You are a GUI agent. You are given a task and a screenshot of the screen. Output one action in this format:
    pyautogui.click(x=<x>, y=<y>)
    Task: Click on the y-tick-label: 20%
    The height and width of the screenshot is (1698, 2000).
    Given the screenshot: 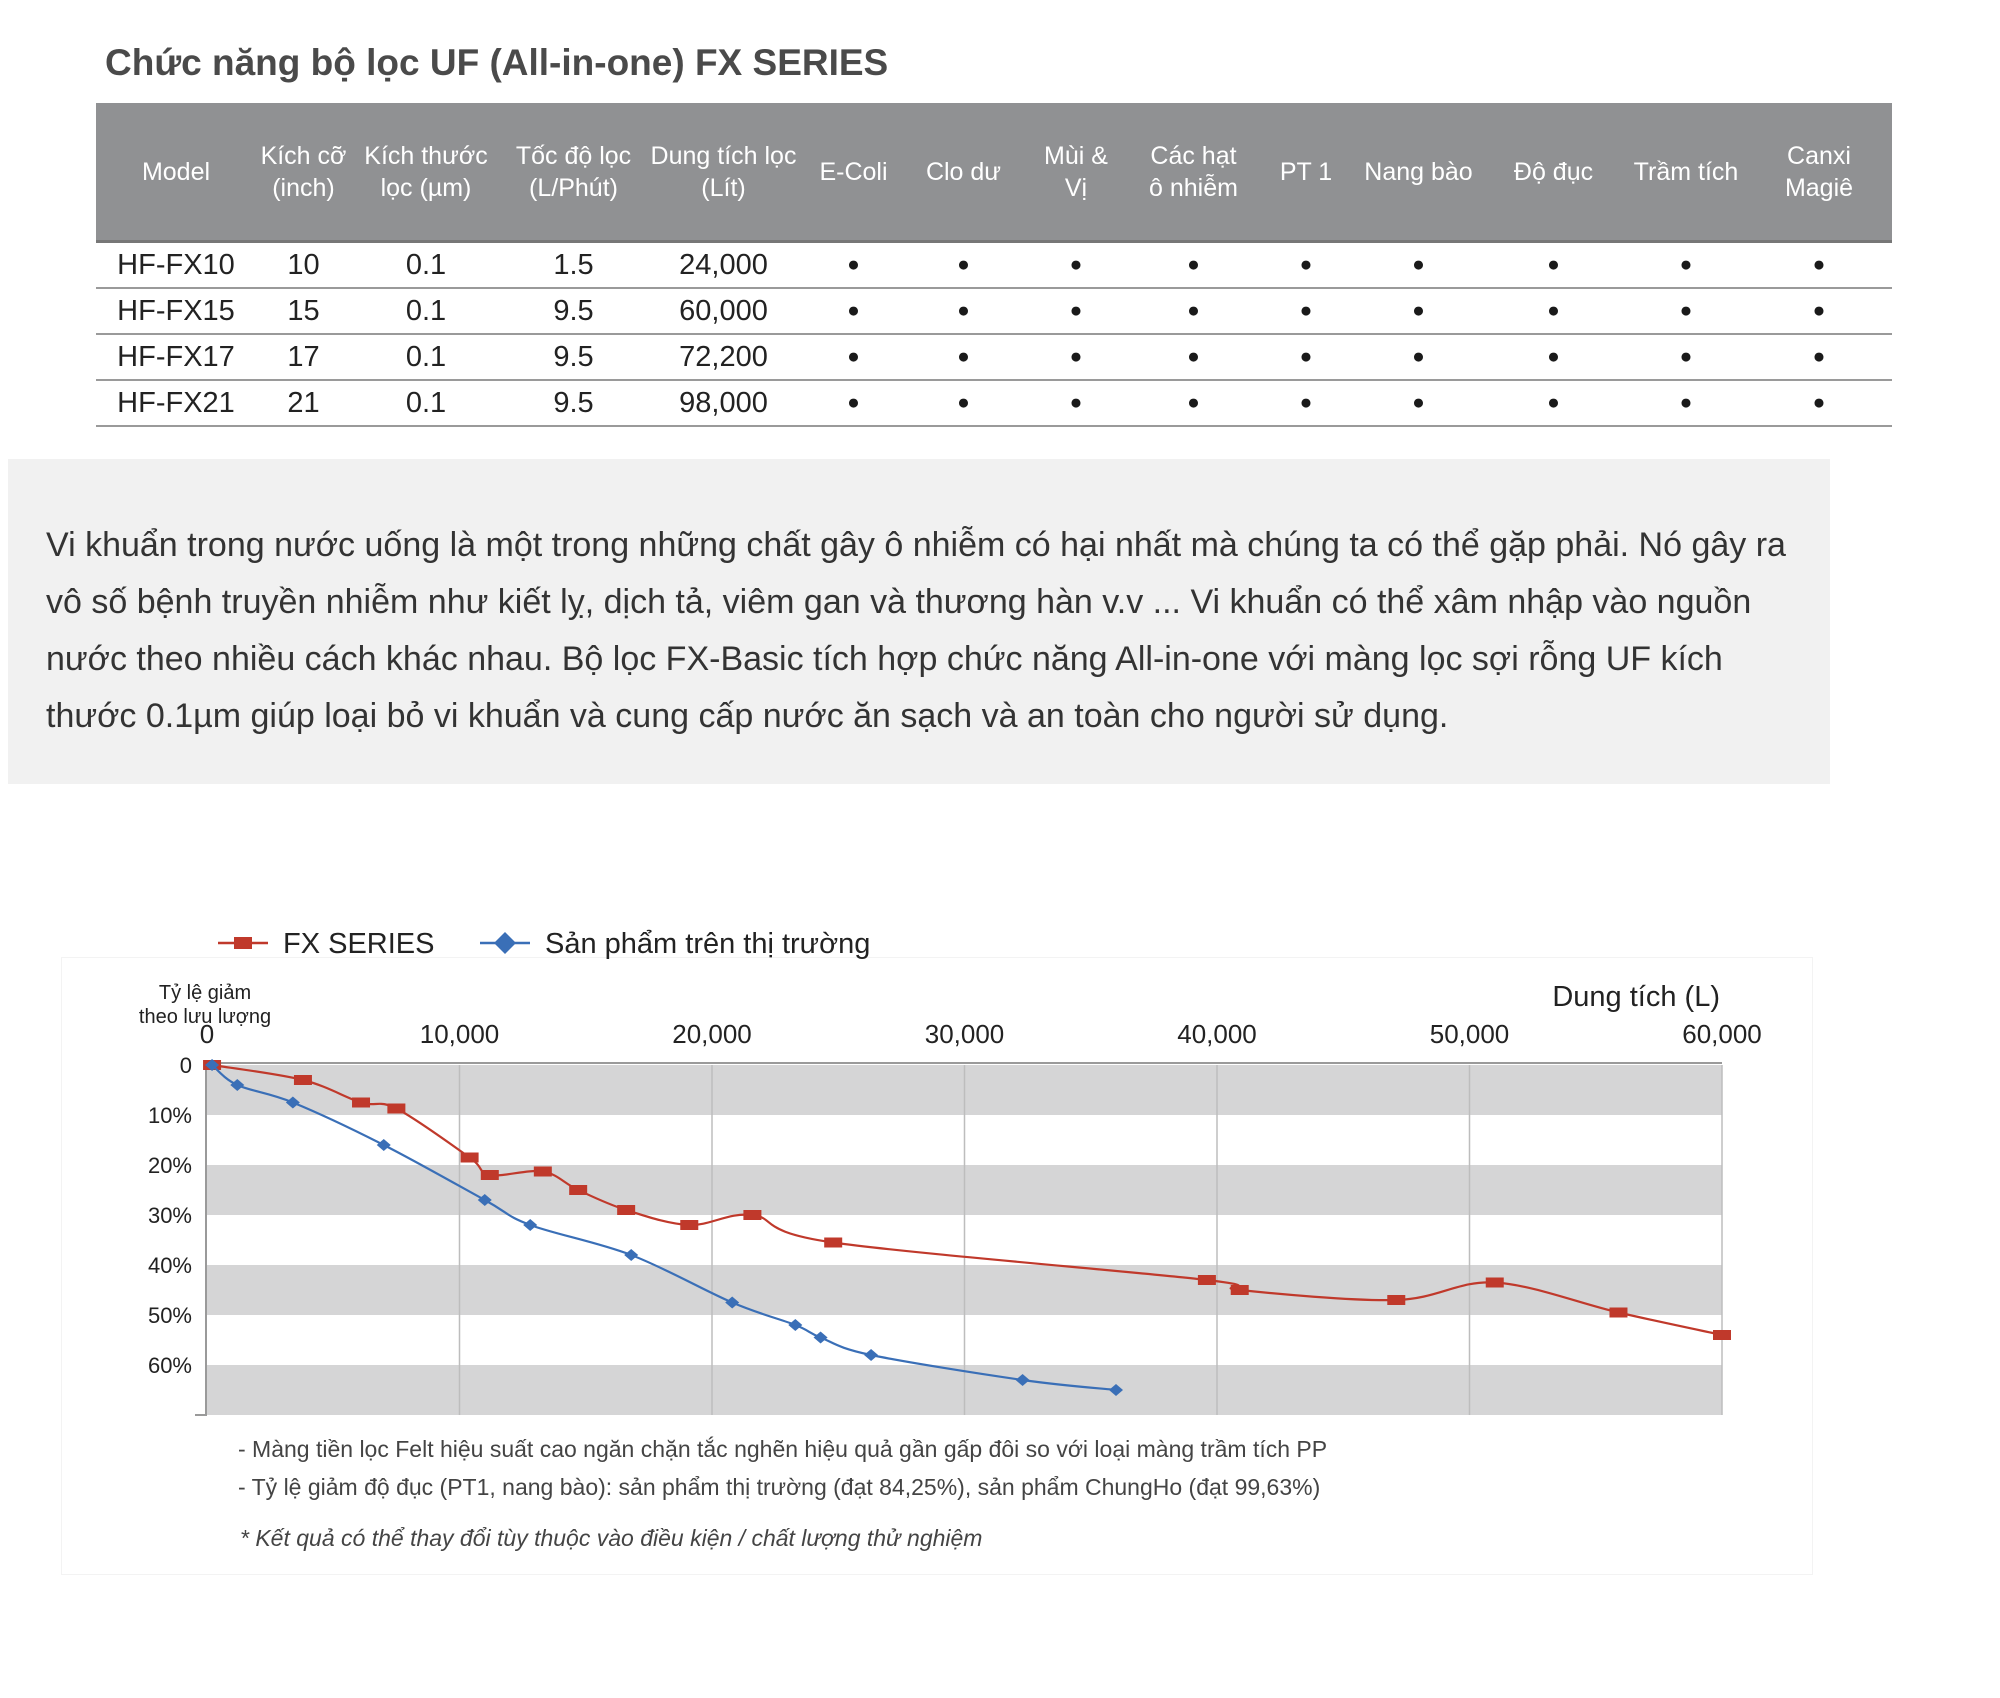 What is the action you would take?
    pyautogui.click(x=170, y=1165)
    